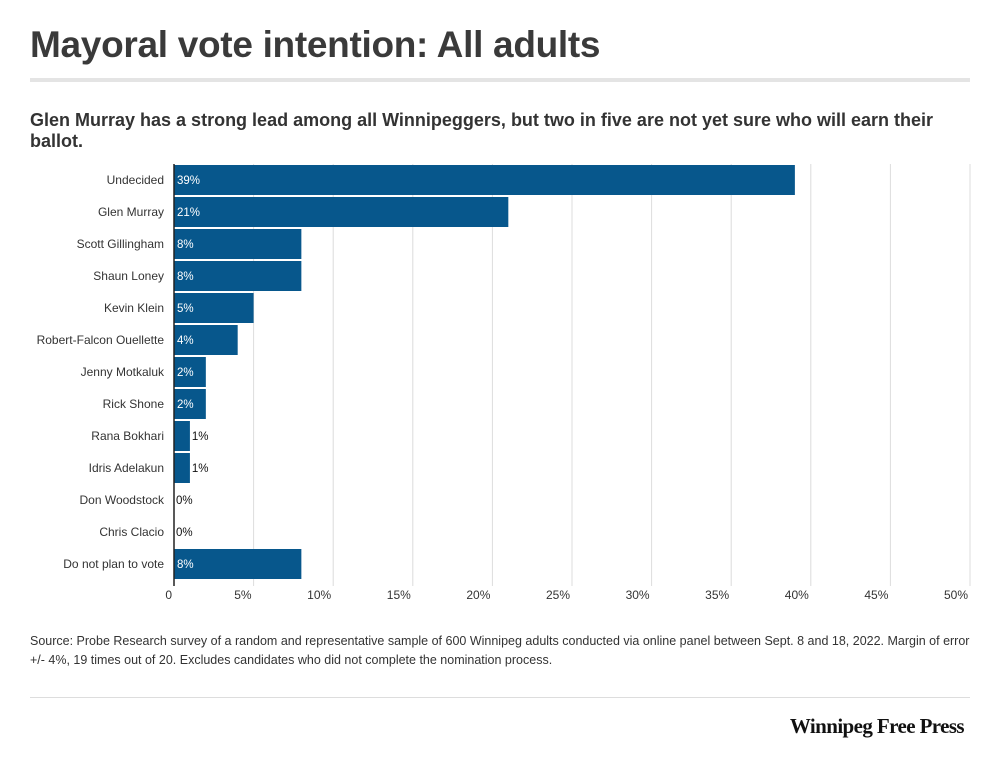 The image size is (1000, 759). What do you see at coordinates (120, 244) in the screenshot?
I see `category-label: Scott Gillingham` at bounding box center [120, 244].